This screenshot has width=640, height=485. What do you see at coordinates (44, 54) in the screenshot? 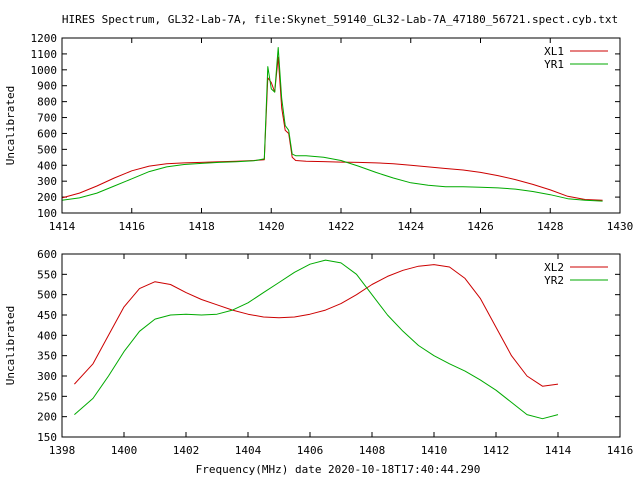
I see `top-y-tick-label: 1100` at bounding box center [44, 54].